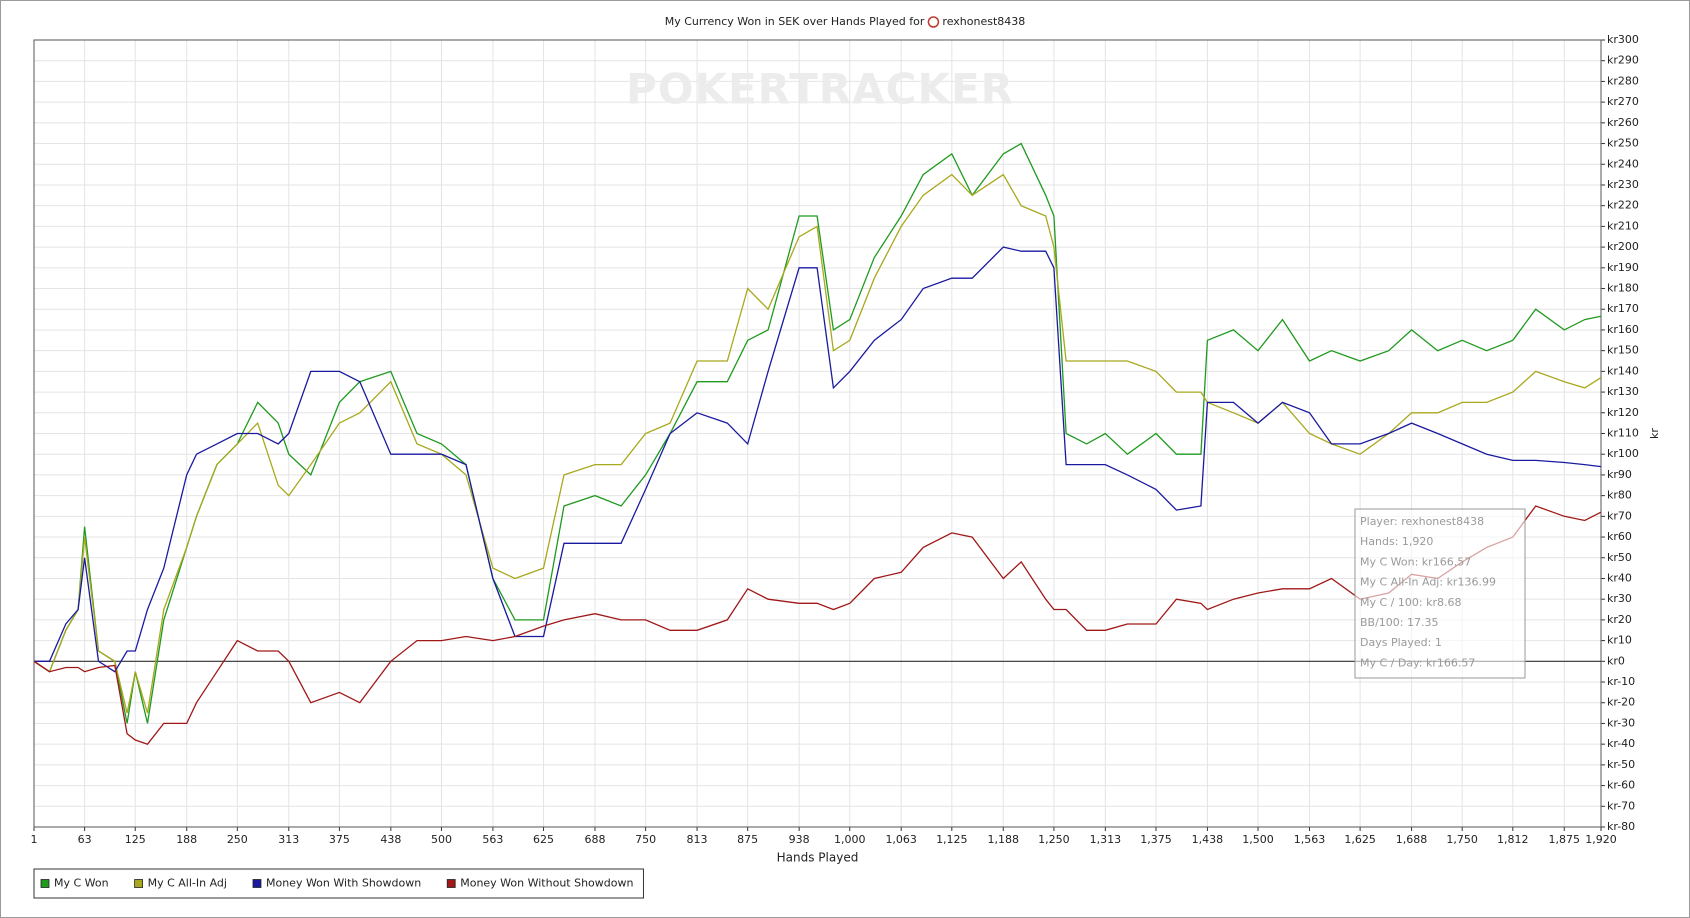 This screenshot has width=1690, height=918. I want to click on tooltip-line: Player: rexhonest8438, so click(1422, 521).